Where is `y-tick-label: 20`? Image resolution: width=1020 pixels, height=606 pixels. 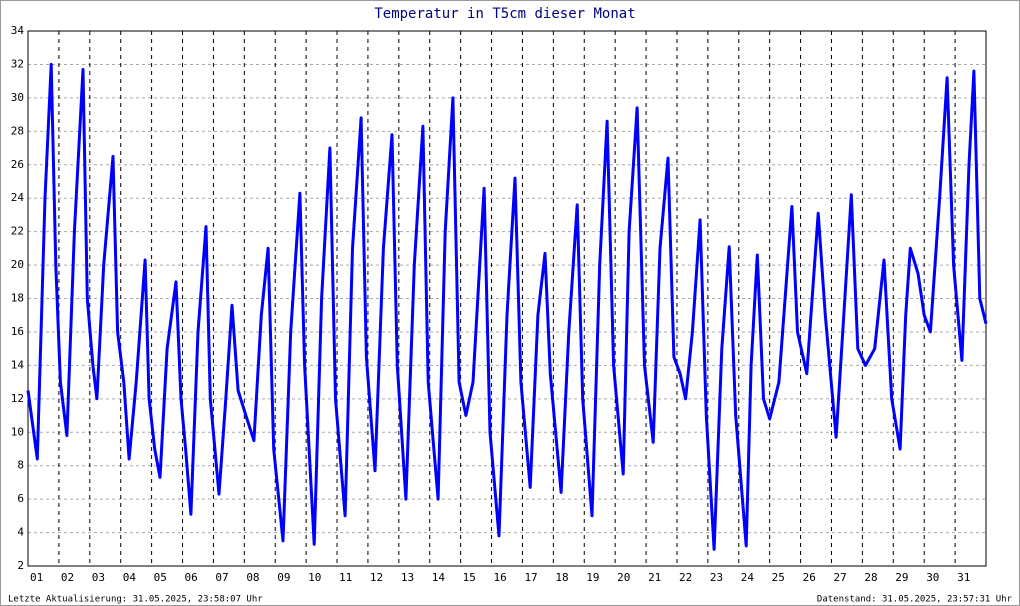
y-tick-label: 20 is located at coordinates (17, 264).